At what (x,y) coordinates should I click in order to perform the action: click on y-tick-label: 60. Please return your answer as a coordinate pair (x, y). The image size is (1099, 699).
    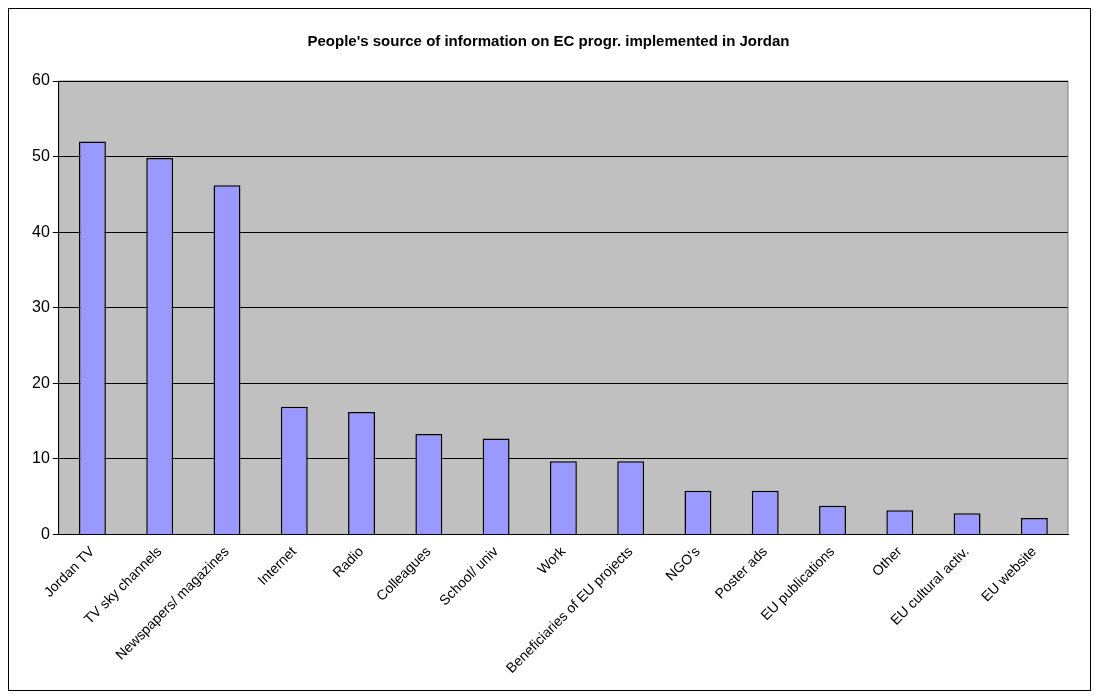
    Looking at the image, I should click on (41, 80).